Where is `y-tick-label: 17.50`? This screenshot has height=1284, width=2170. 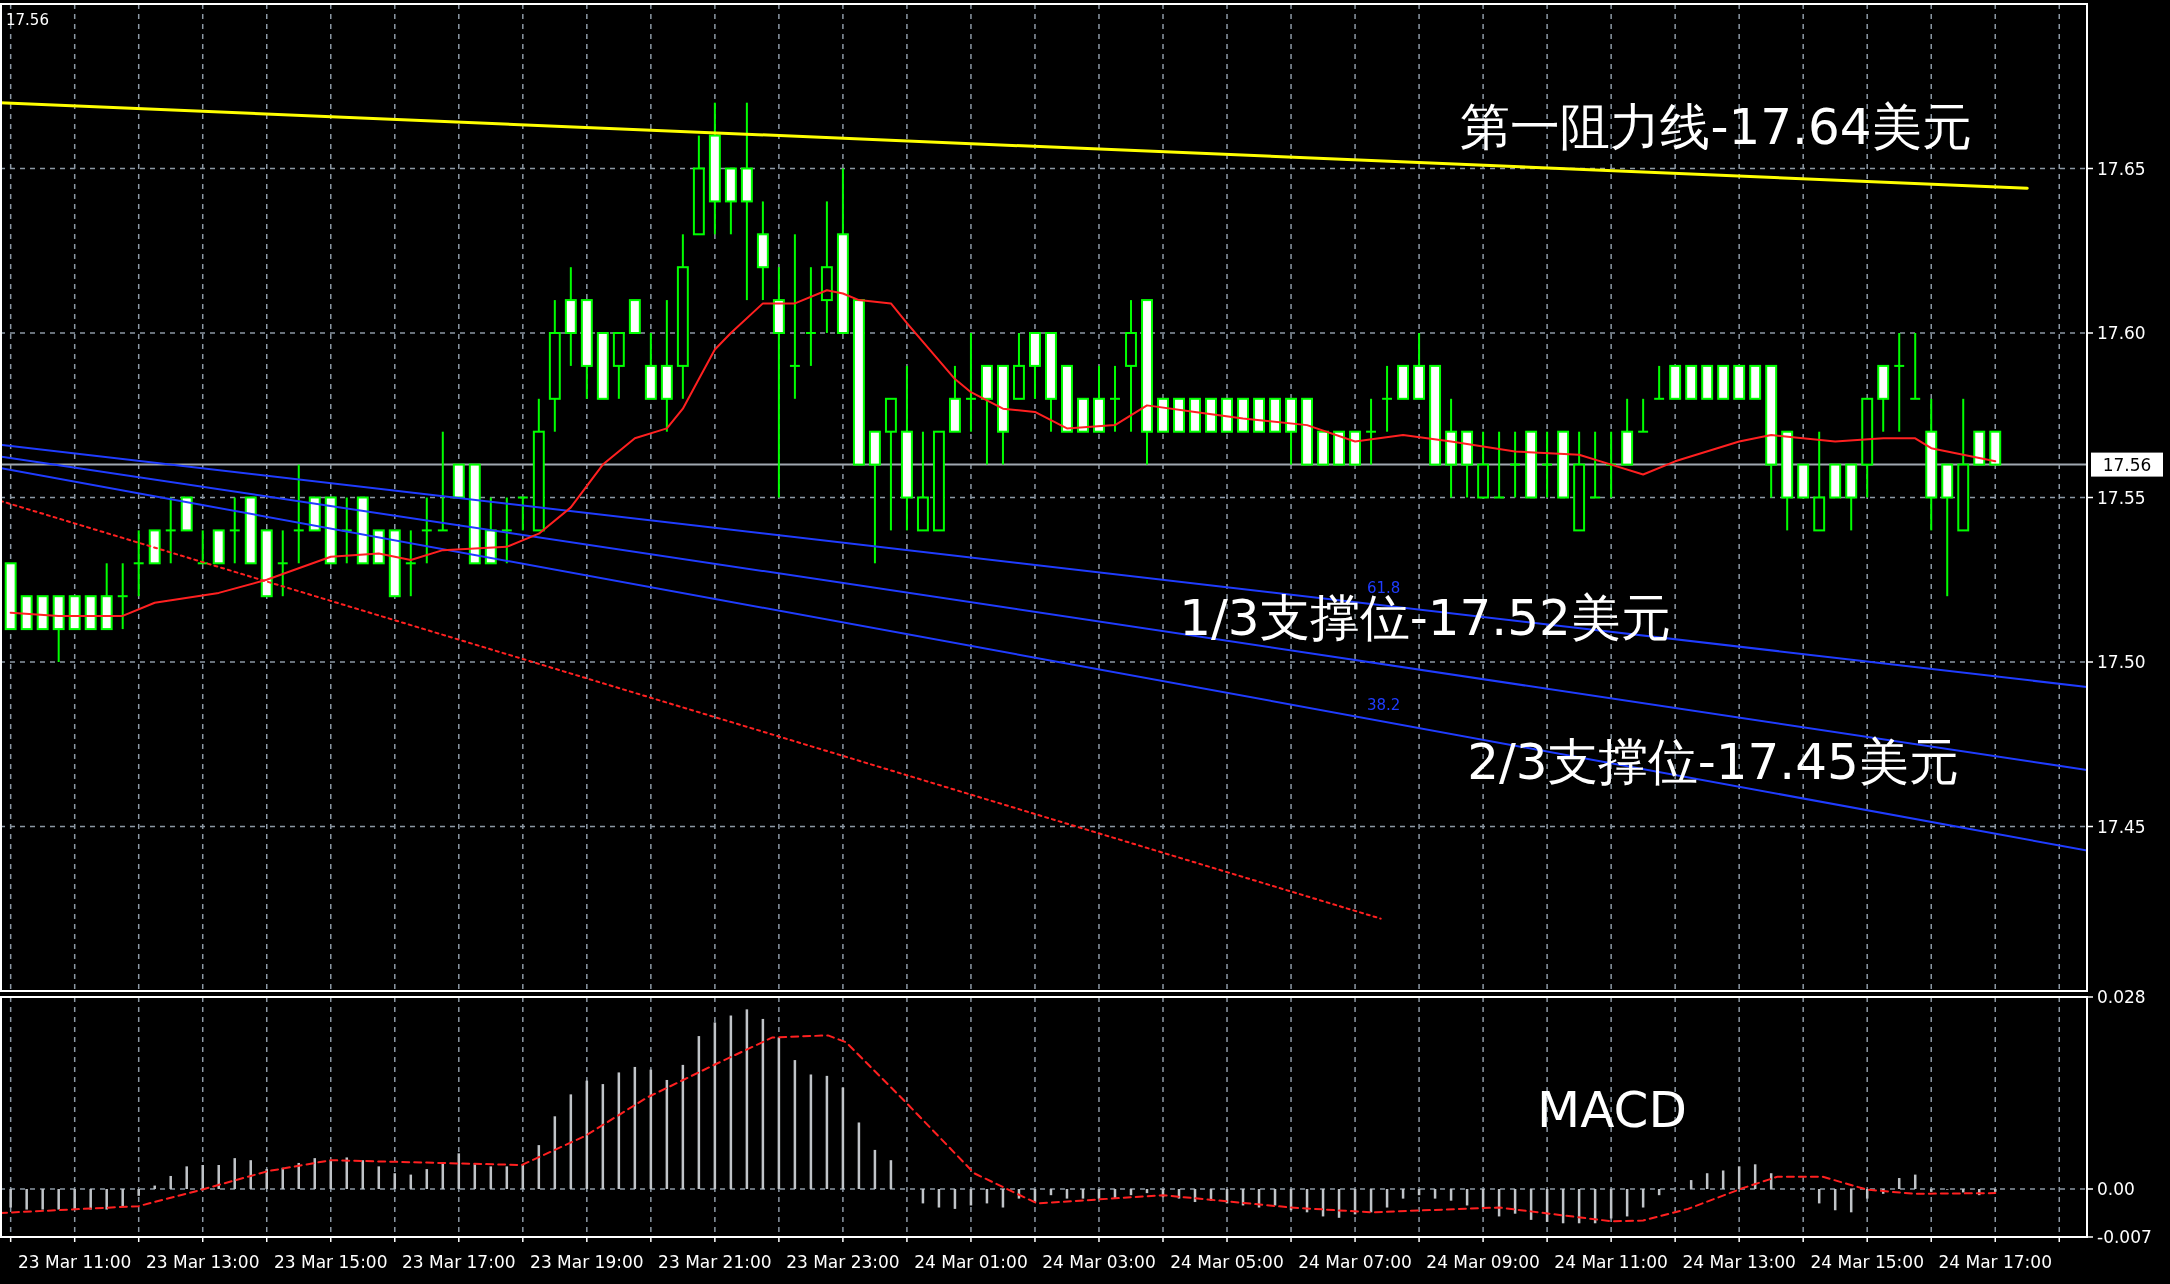 y-tick-label: 17.50 is located at coordinates (2121, 662).